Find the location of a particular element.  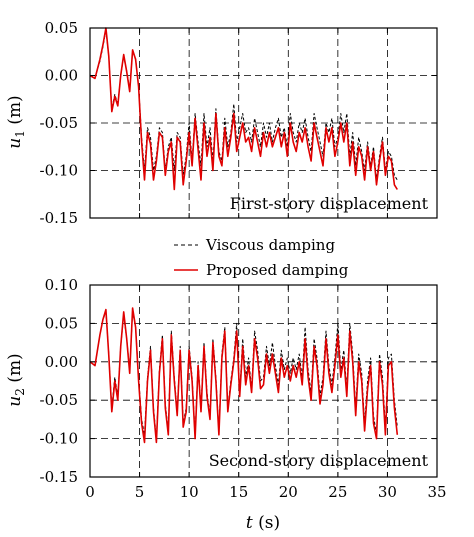

annotation: Second-story displacement is located at coordinates (319, 460).